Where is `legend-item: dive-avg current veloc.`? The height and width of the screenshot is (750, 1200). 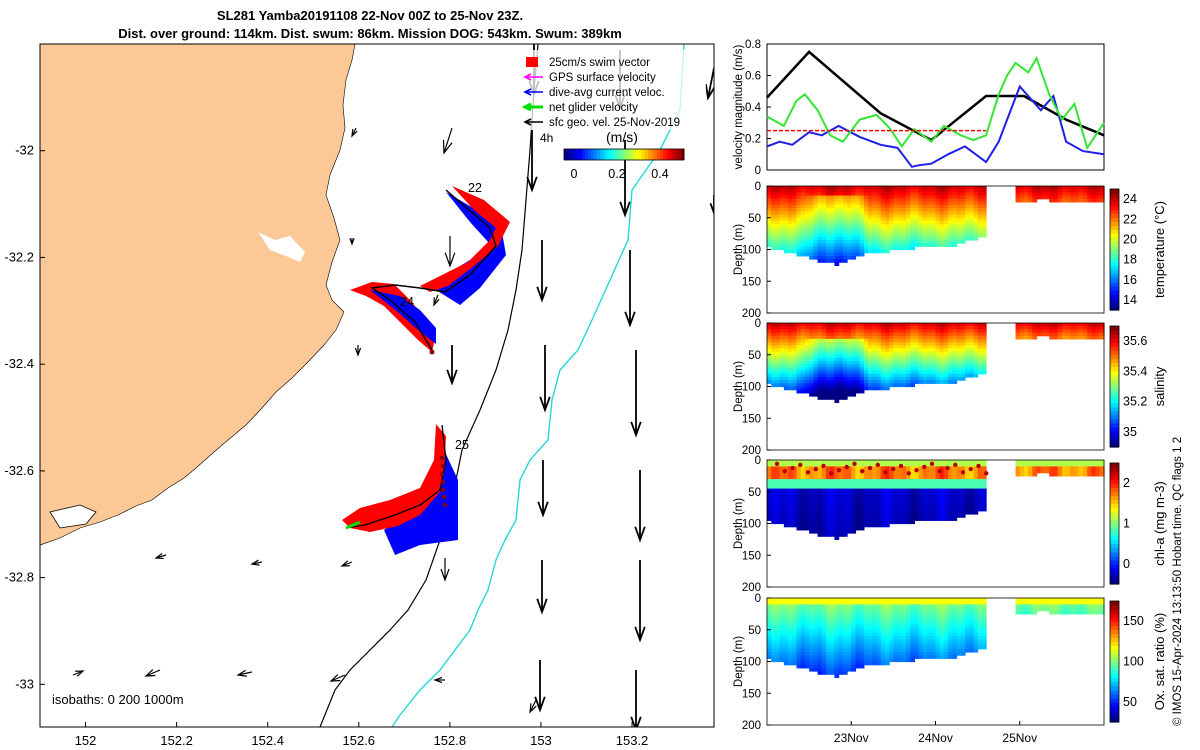 legend-item: dive-avg current veloc. is located at coordinates (594, 93).